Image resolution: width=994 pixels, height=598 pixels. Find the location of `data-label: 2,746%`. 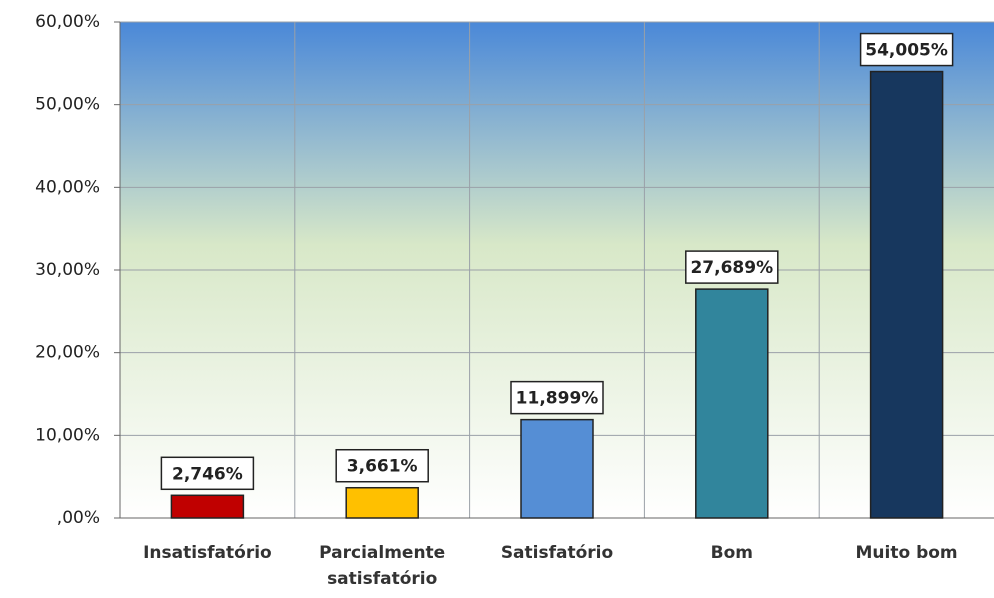

data-label: 2,746% is located at coordinates (207, 474).